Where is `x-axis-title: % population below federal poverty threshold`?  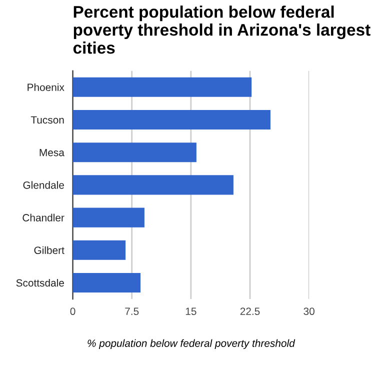 x-axis-title: % population below federal poverty threshold is located at coordinates (192, 344).